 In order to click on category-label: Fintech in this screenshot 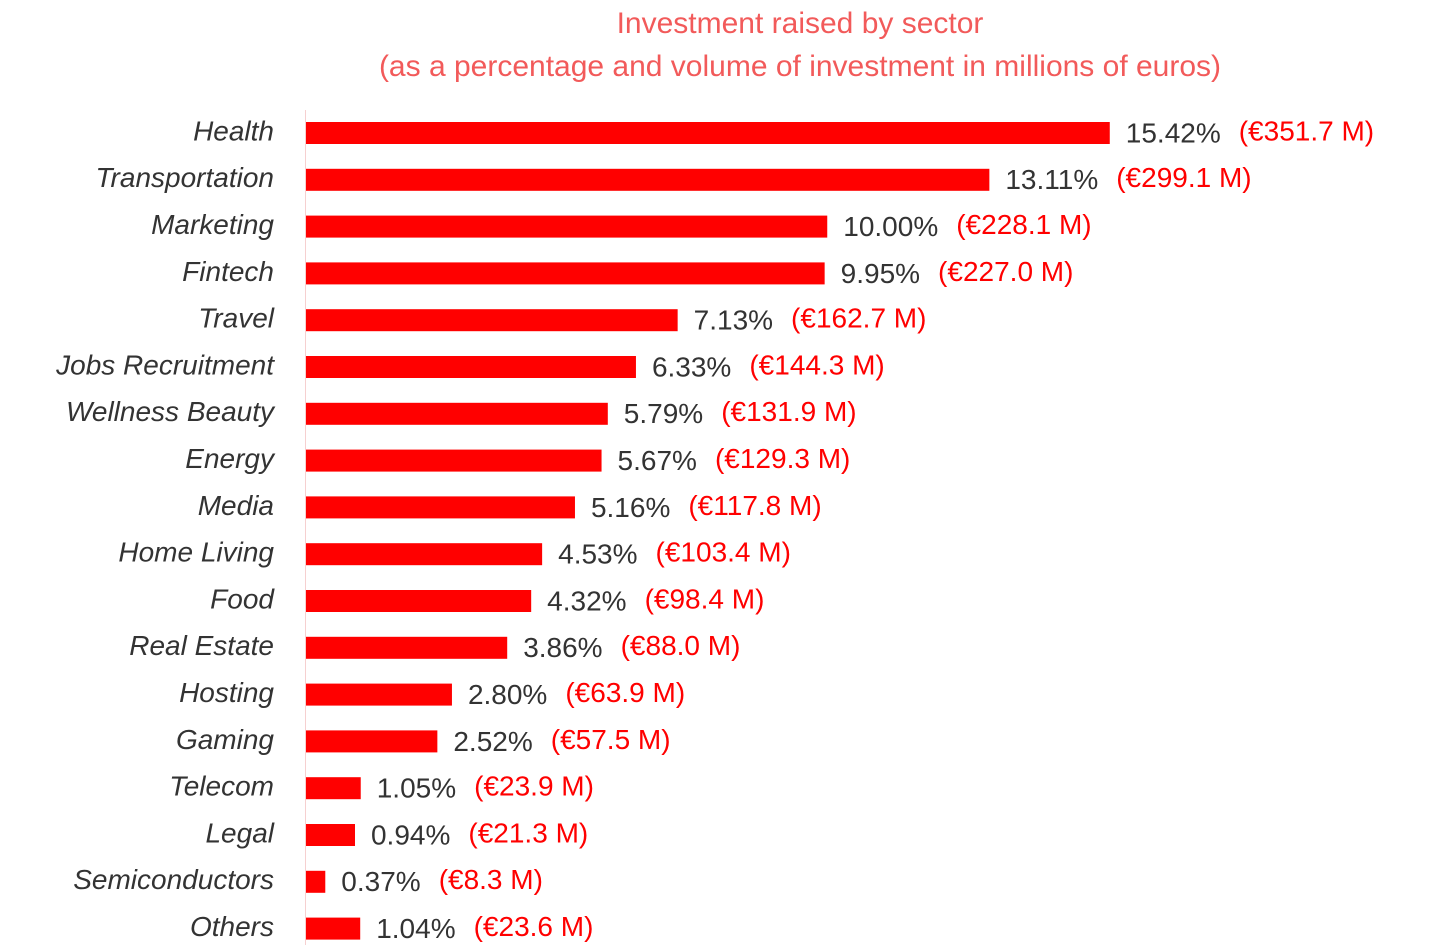, I will do `click(228, 271)`.